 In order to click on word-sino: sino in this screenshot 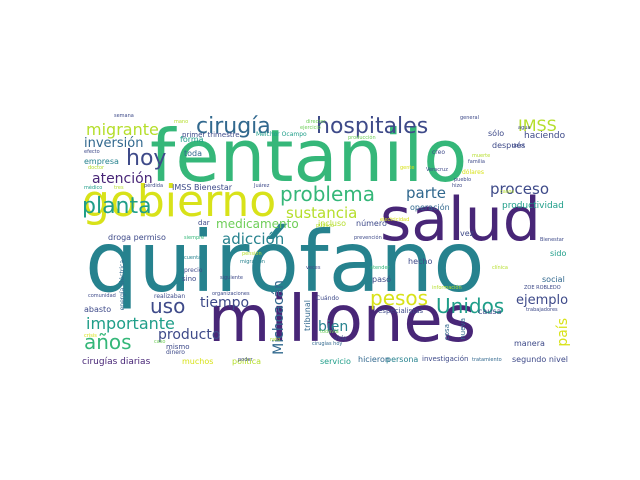, I will do `click(189, 279)`.